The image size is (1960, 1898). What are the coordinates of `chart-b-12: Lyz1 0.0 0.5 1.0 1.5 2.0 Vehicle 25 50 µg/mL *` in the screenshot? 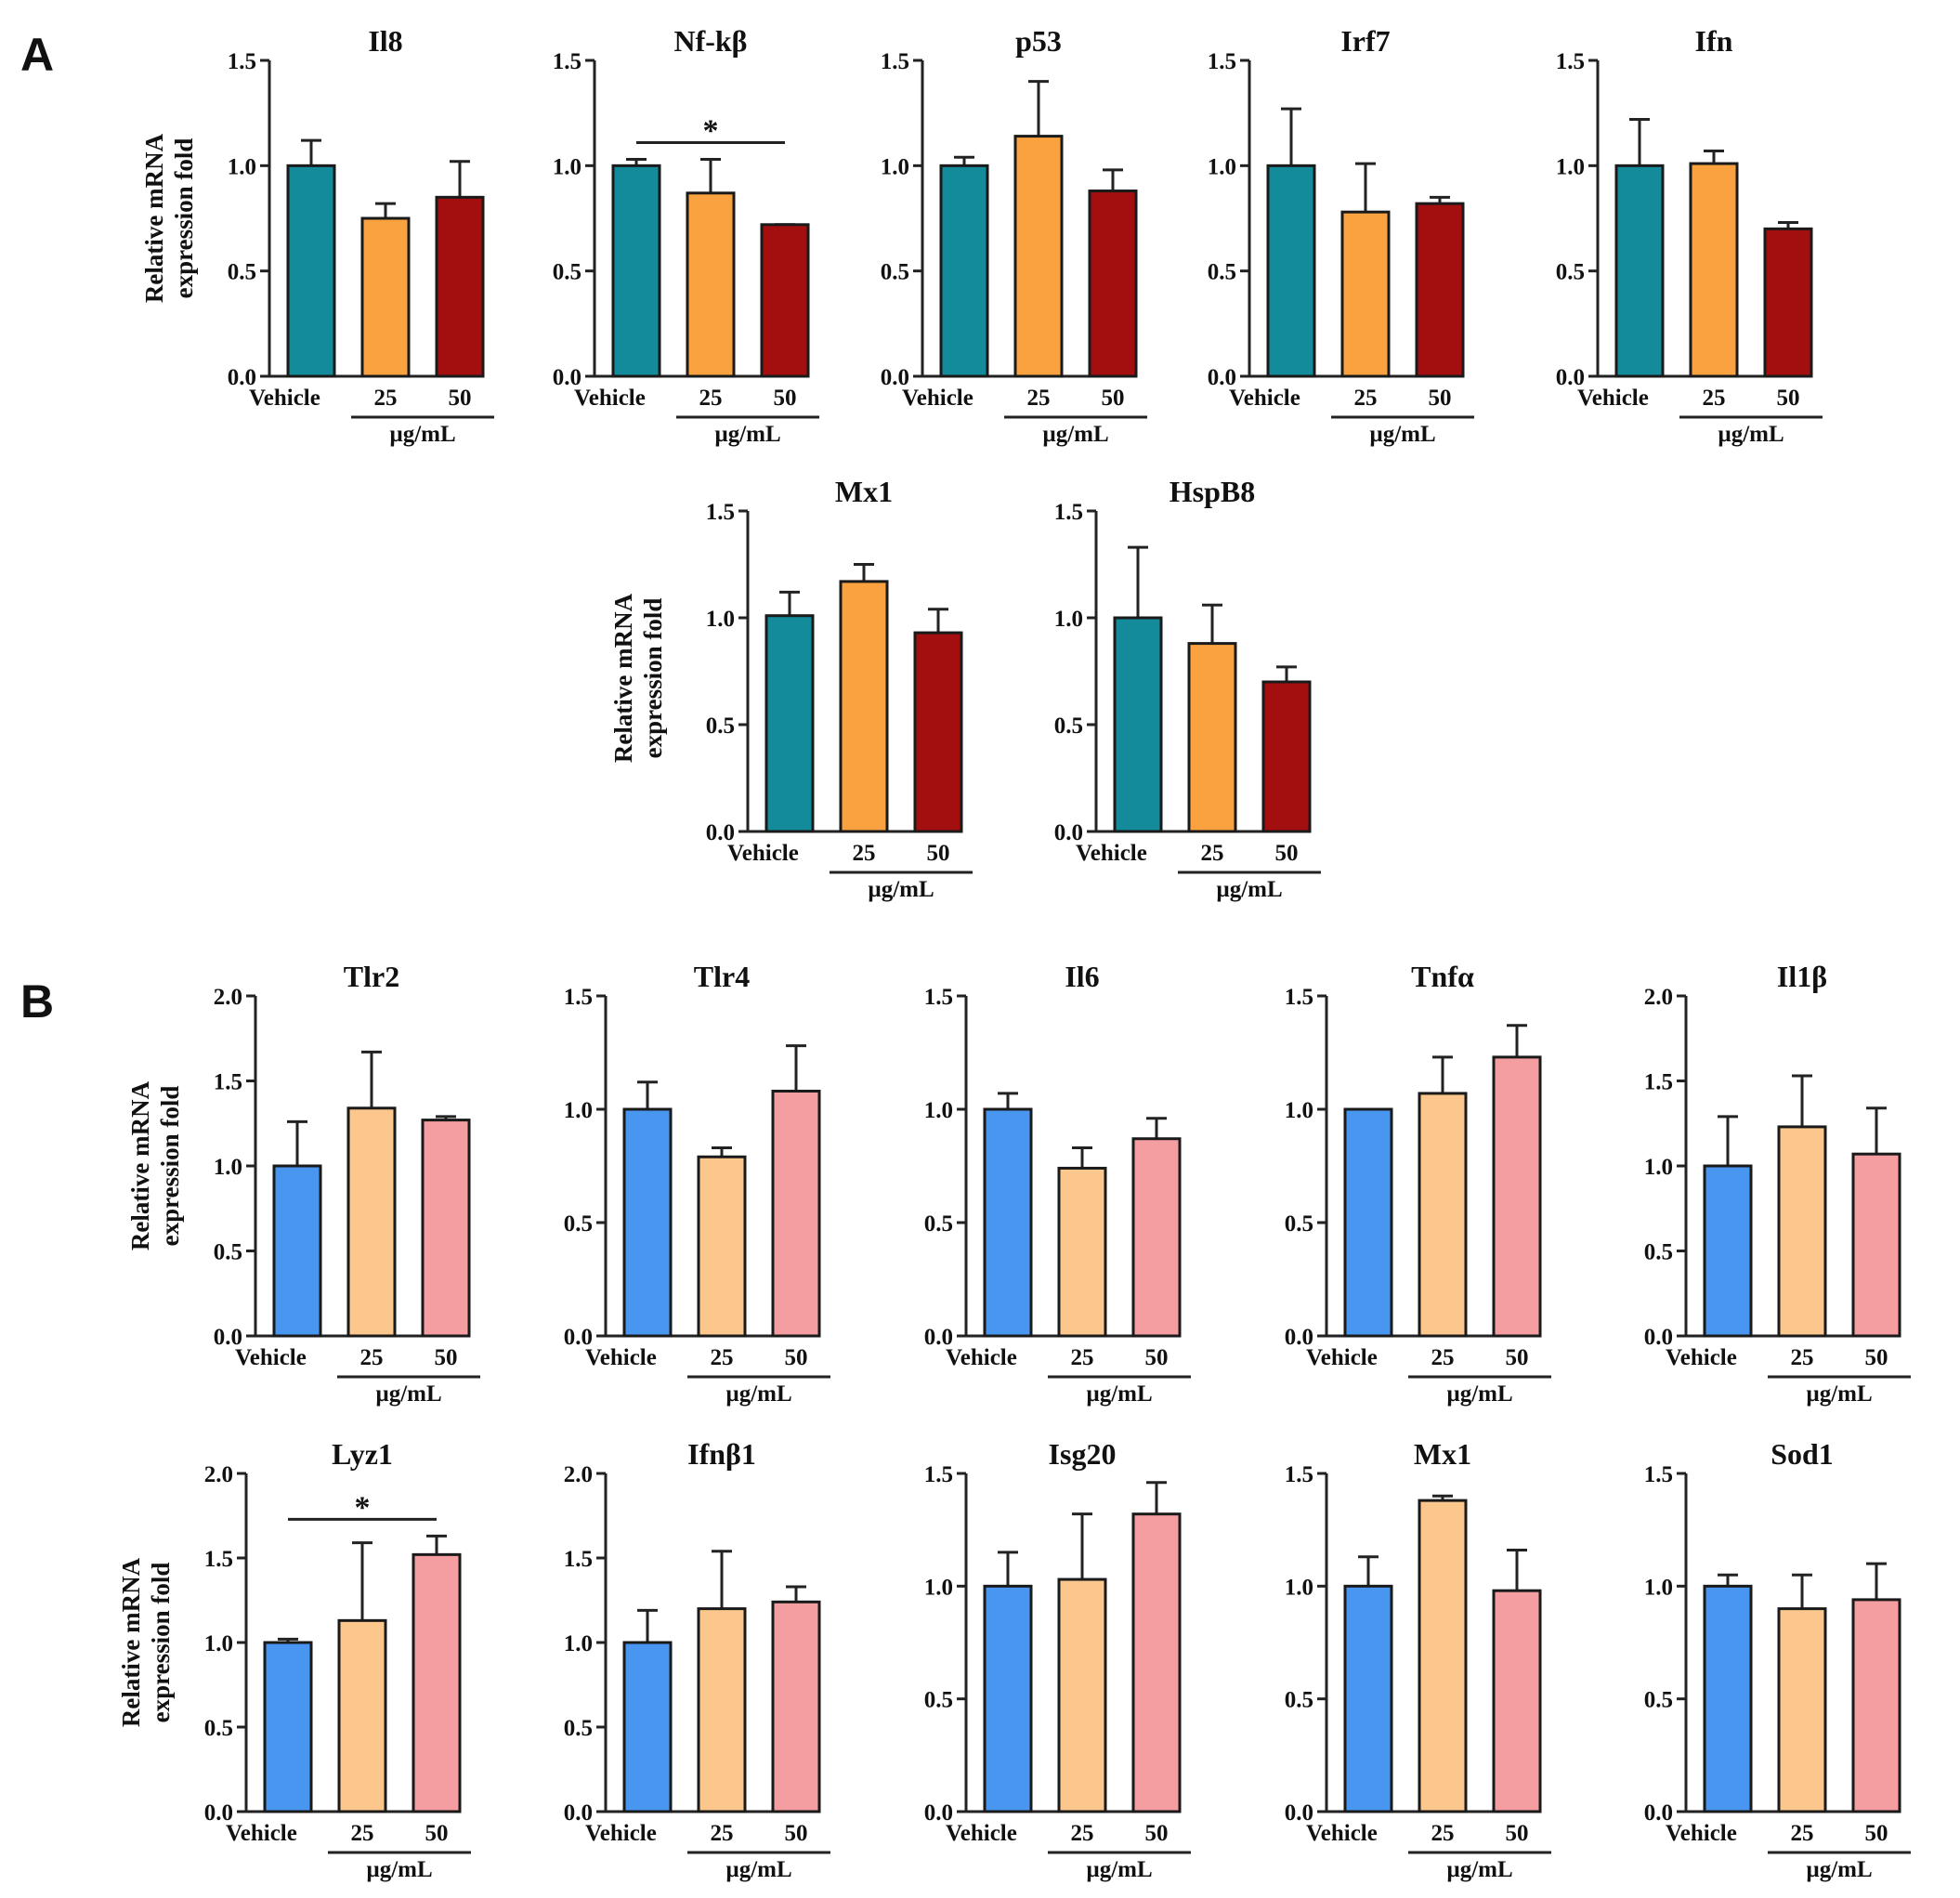 It's located at (337, 1659).